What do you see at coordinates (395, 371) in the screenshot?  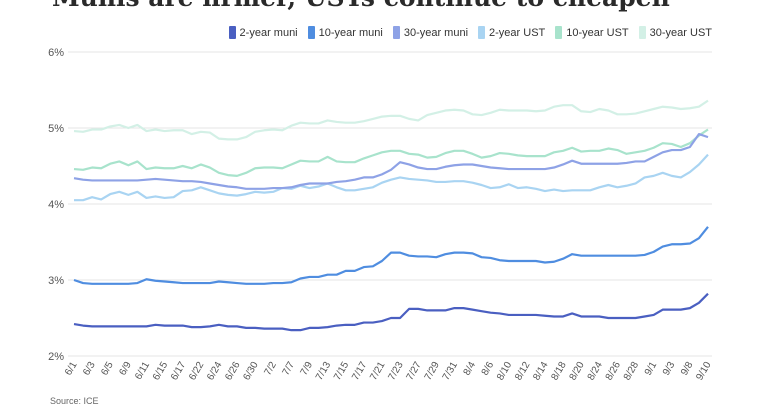 I see `x-tick-label: 7/23` at bounding box center [395, 371].